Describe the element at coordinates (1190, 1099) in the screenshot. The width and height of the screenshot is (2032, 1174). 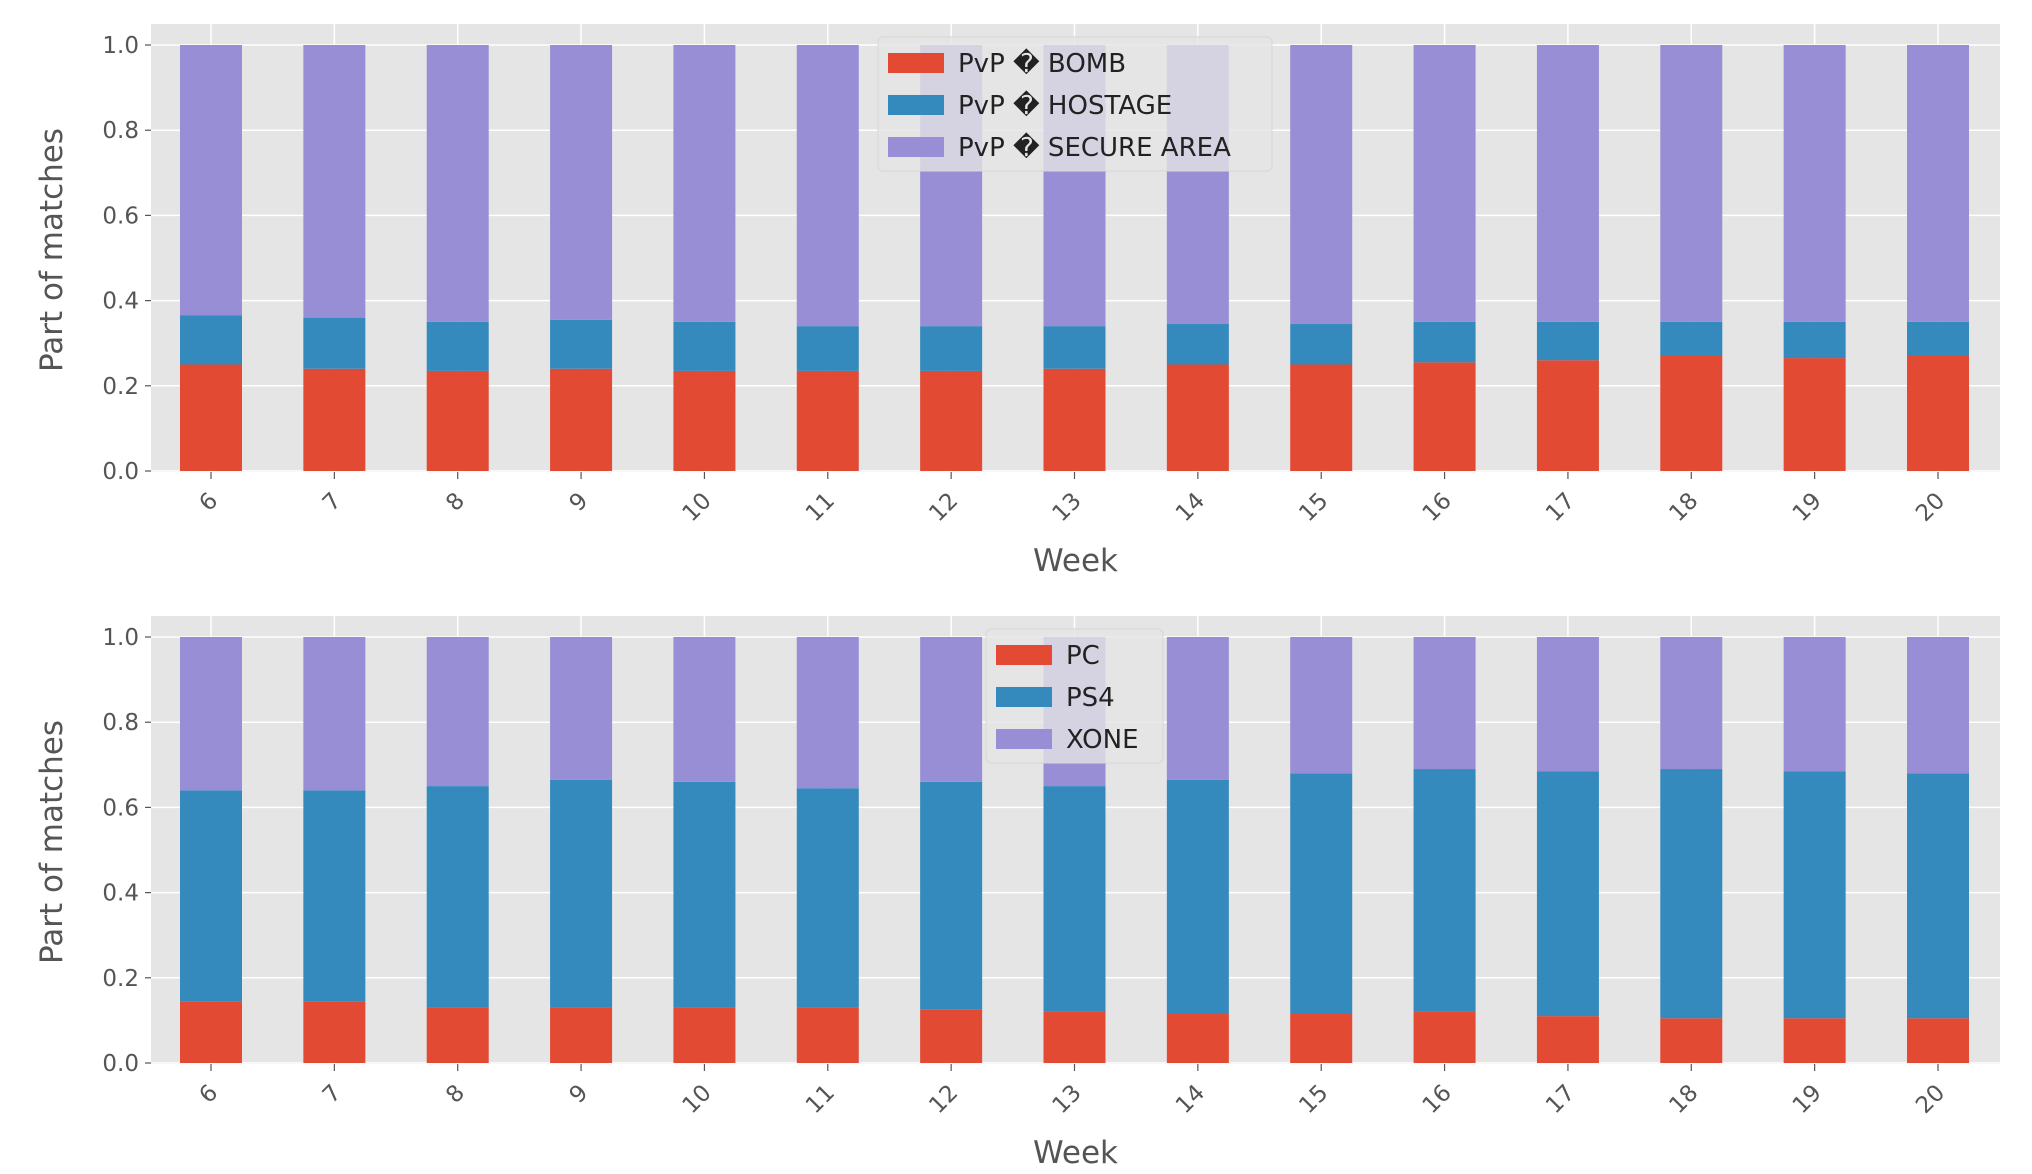
I see `x-tick-label: 14` at that location.